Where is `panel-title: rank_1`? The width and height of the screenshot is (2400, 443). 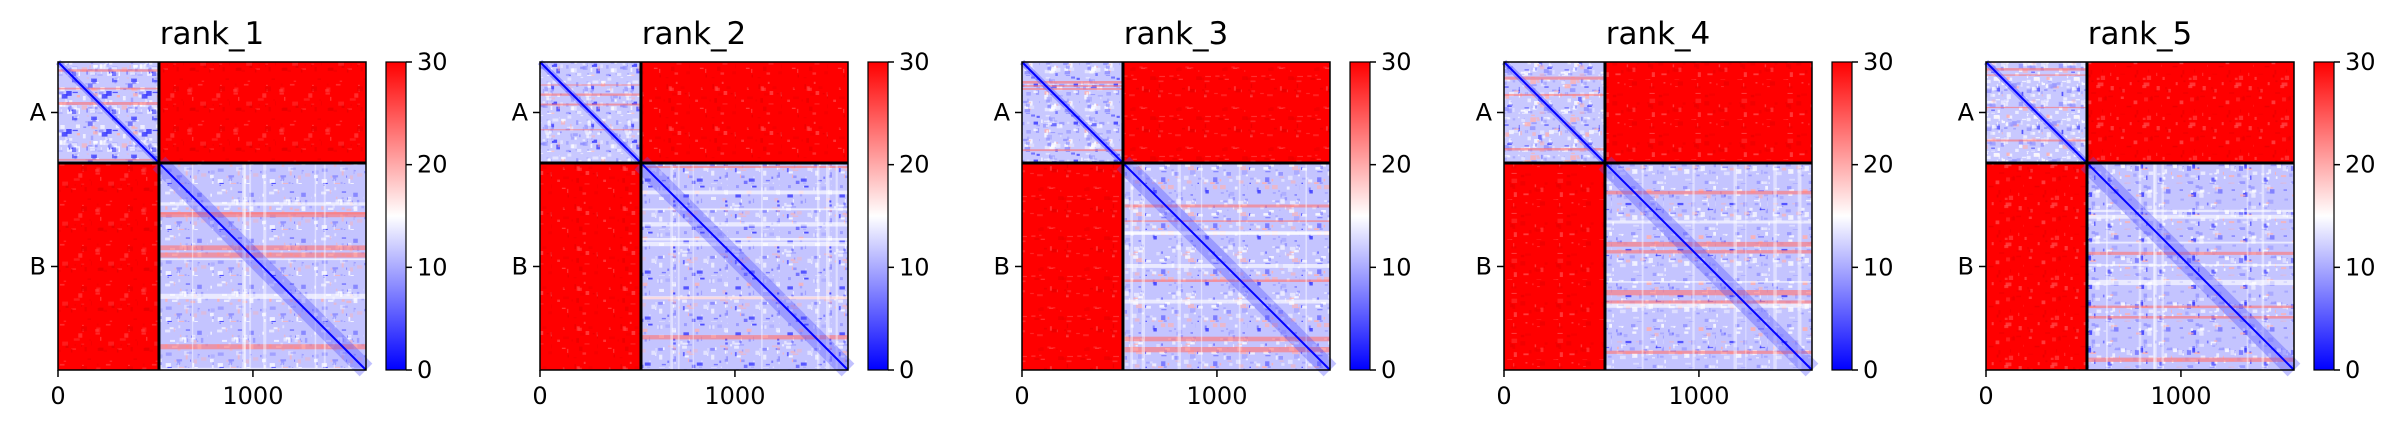
panel-title: rank_1 is located at coordinates (212, 34).